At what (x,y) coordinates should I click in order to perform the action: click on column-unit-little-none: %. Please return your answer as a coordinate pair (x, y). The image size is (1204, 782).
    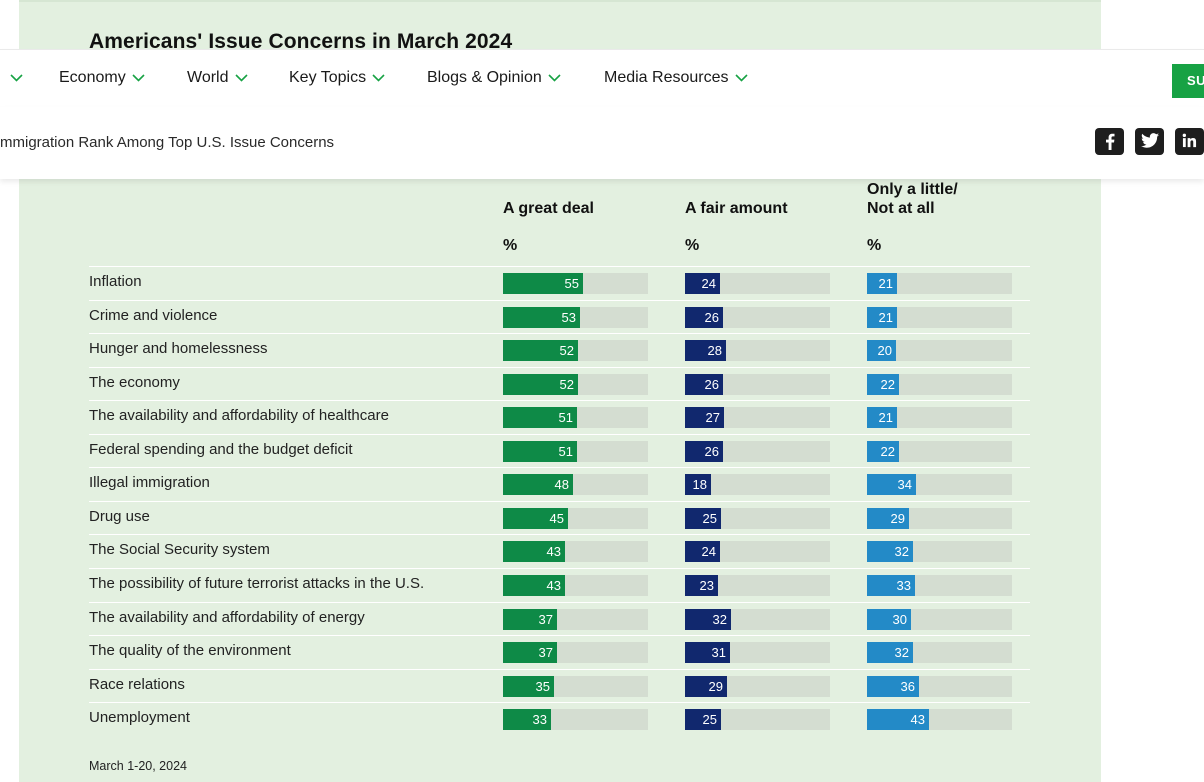
    Looking at the image, I should click on (874, 245).